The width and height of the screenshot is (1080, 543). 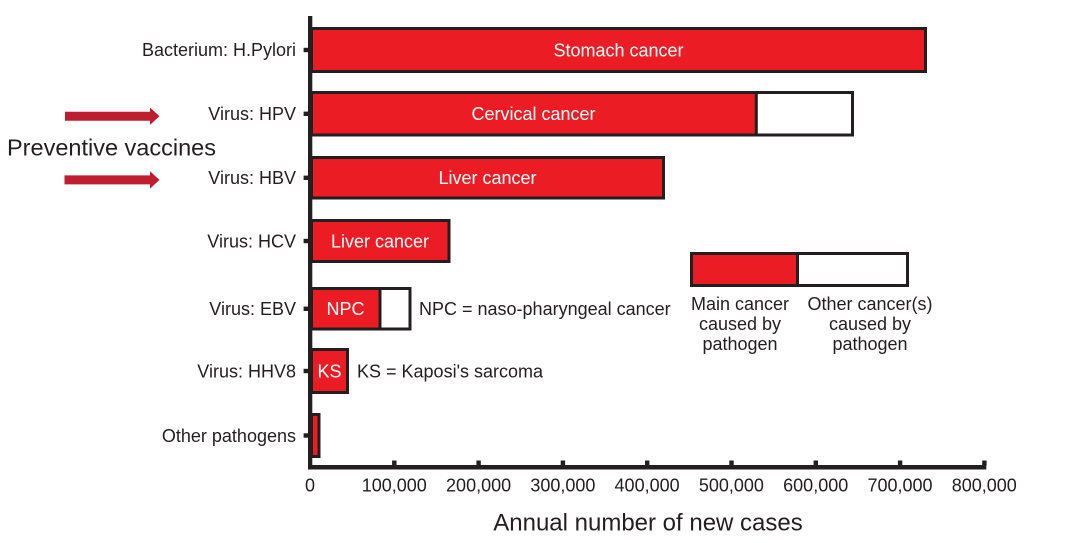 I want to click on svg-text: Virus: EBV, so click(x=252, y=309).